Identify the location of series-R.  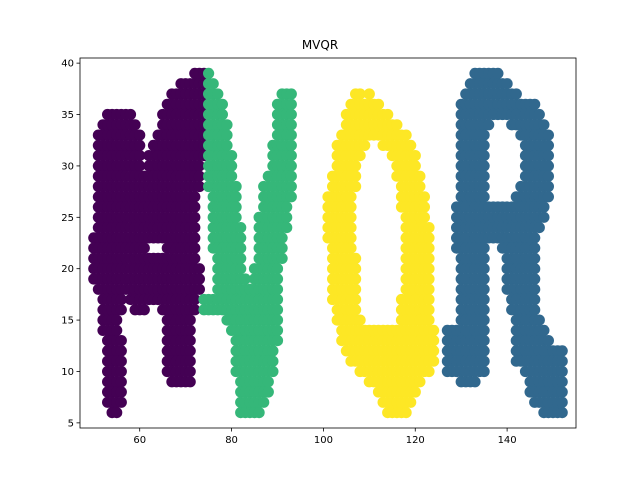
(504, 243).